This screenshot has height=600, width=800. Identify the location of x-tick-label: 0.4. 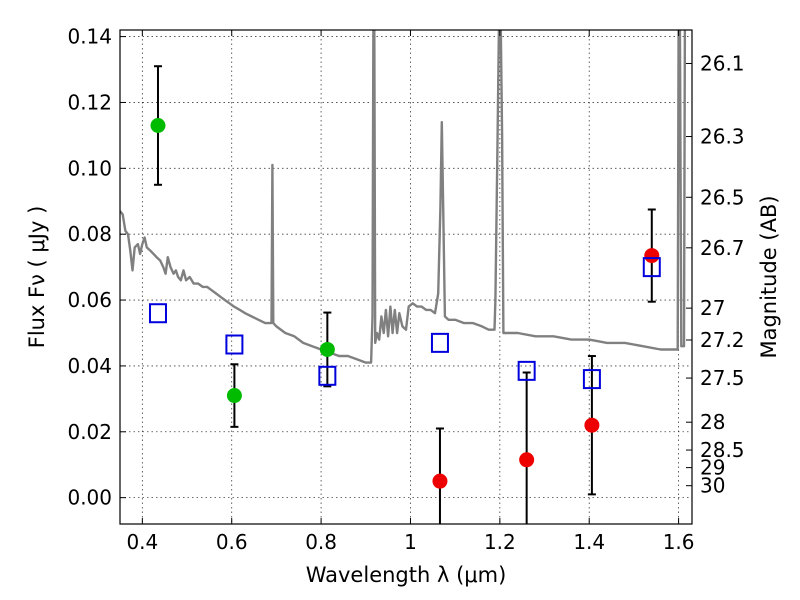
(142, 542).